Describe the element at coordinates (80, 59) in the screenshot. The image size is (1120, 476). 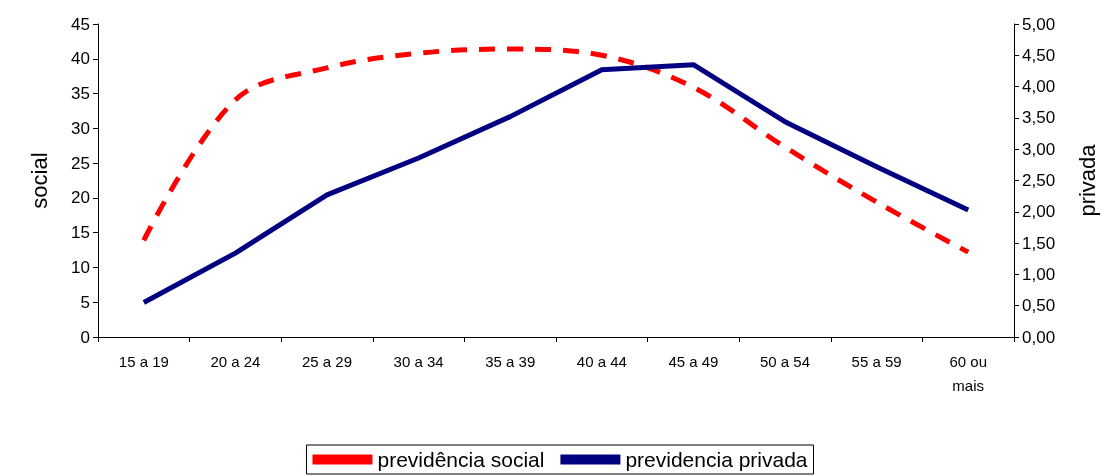
I see `y-tick-label: 40` at that location.